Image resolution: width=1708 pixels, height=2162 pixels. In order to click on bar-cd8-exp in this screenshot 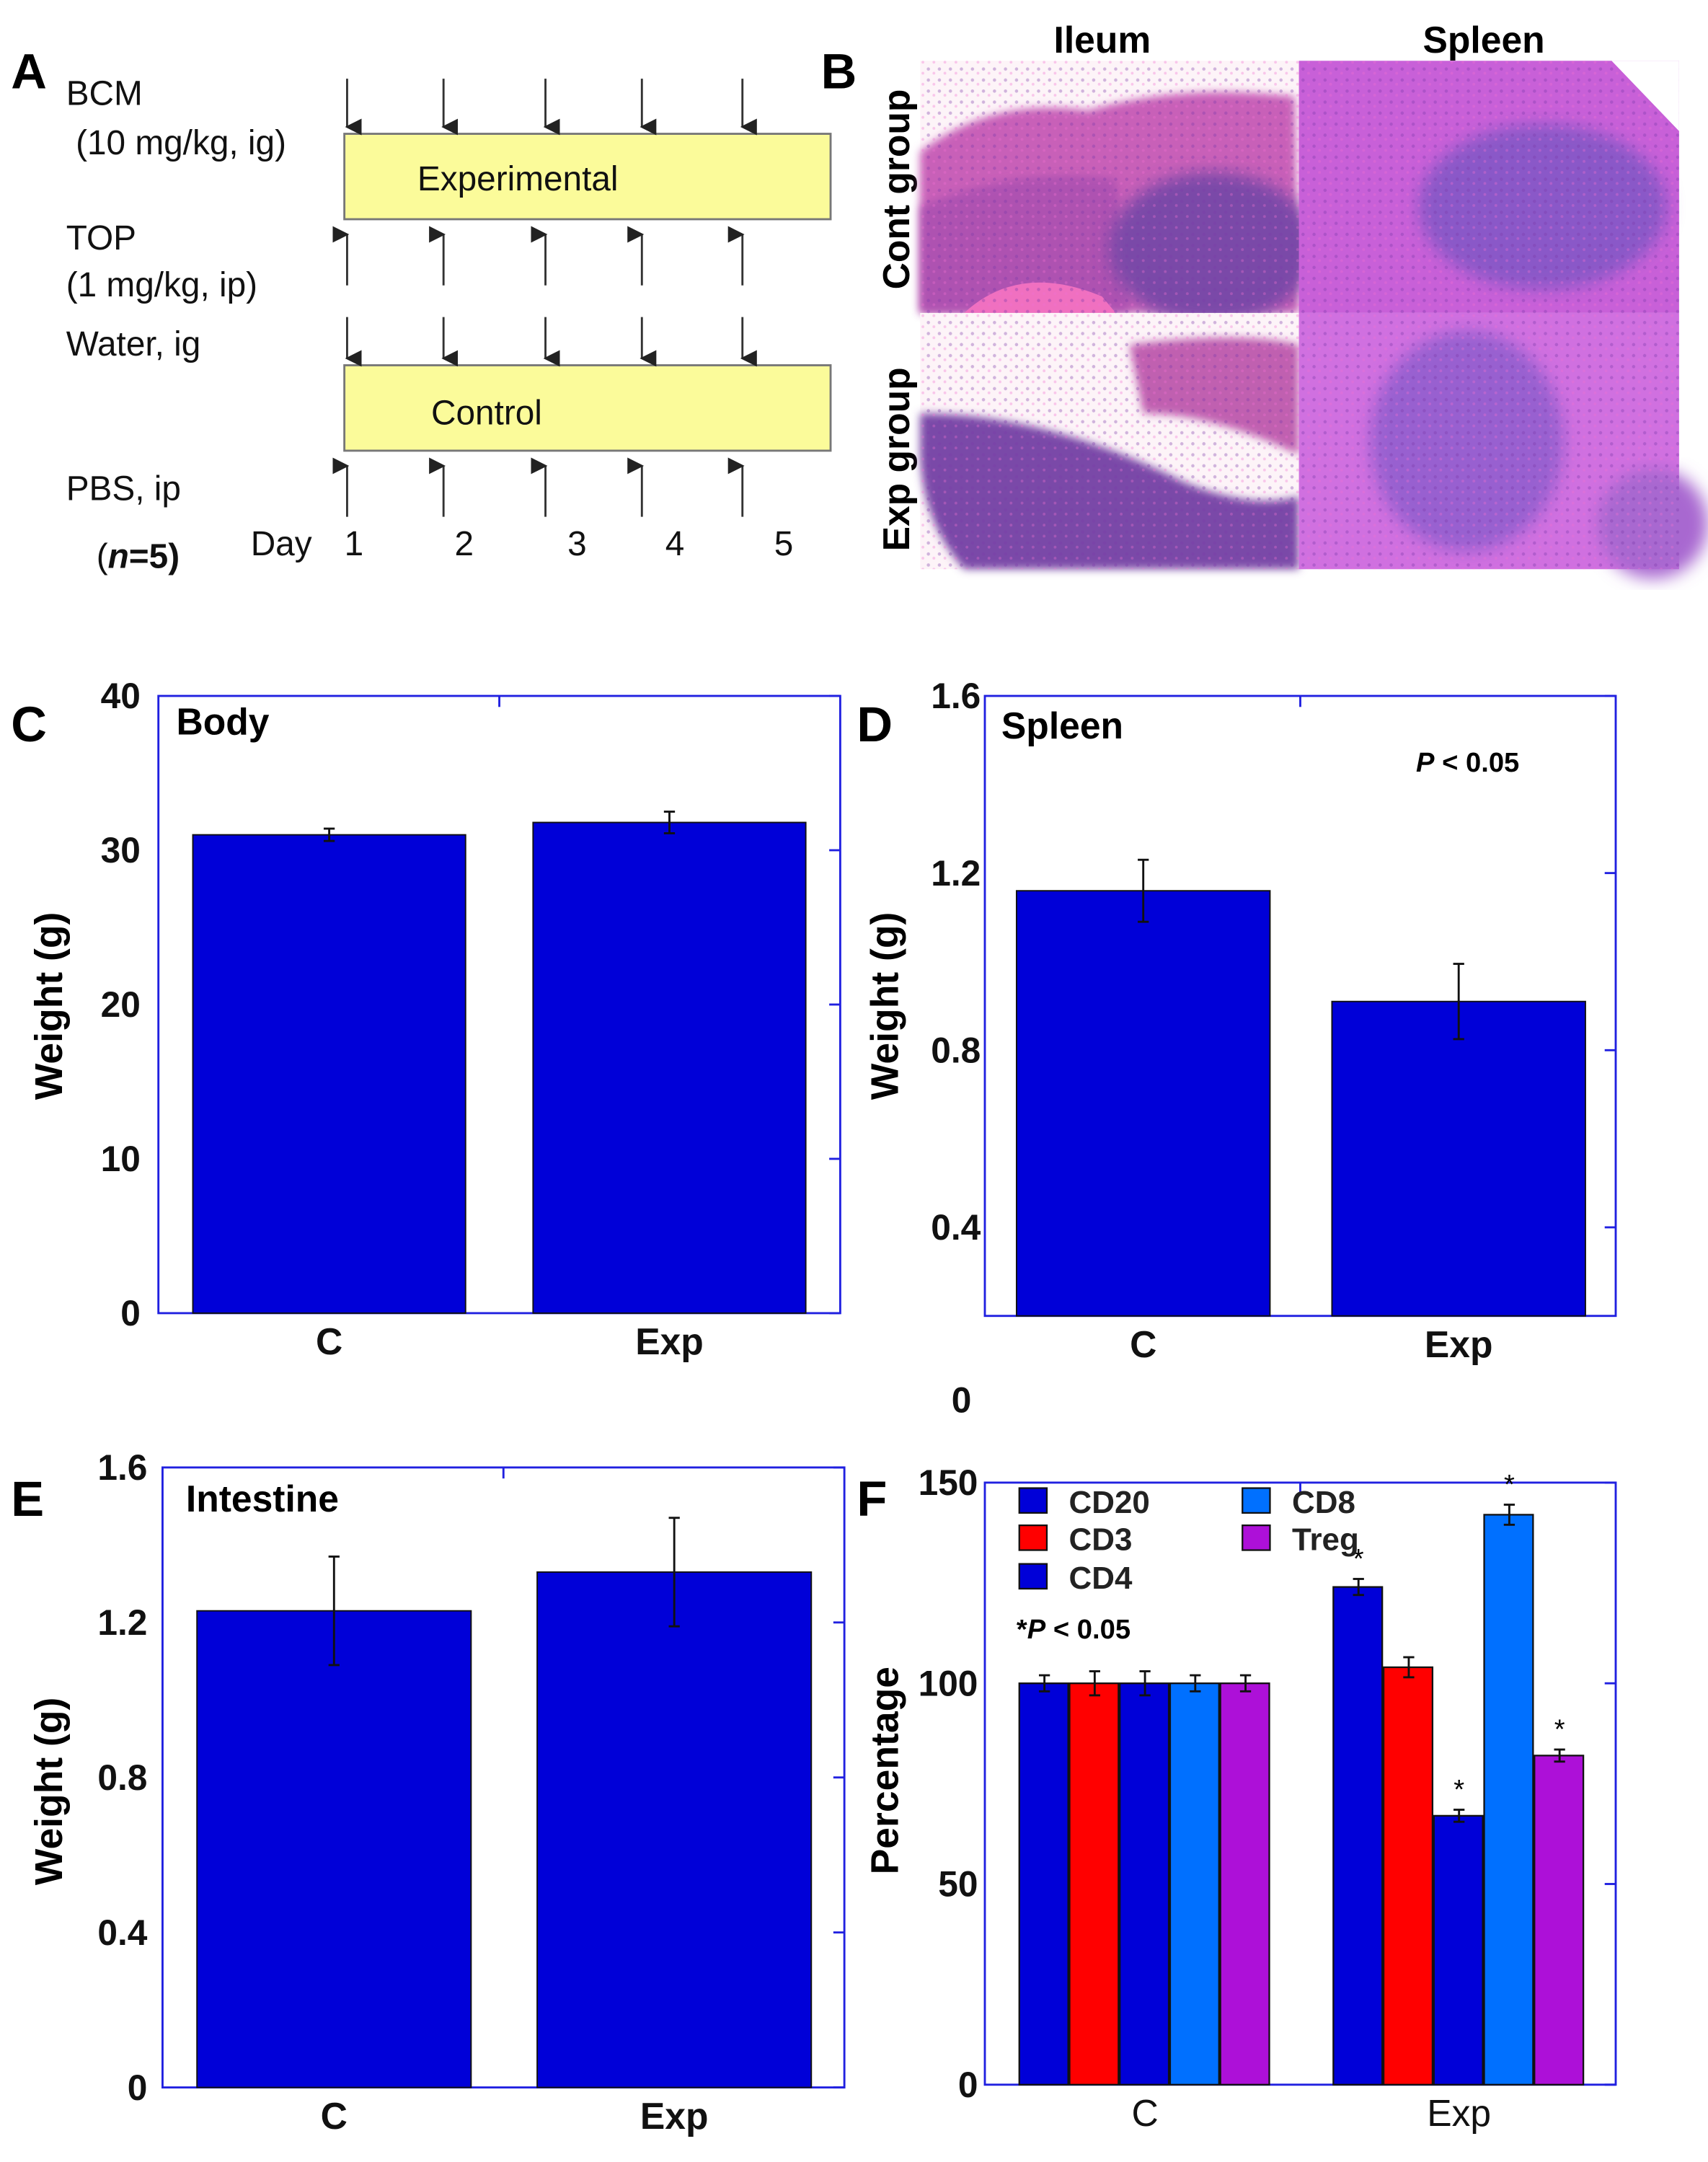, I will do `click(1508, 1800)`.